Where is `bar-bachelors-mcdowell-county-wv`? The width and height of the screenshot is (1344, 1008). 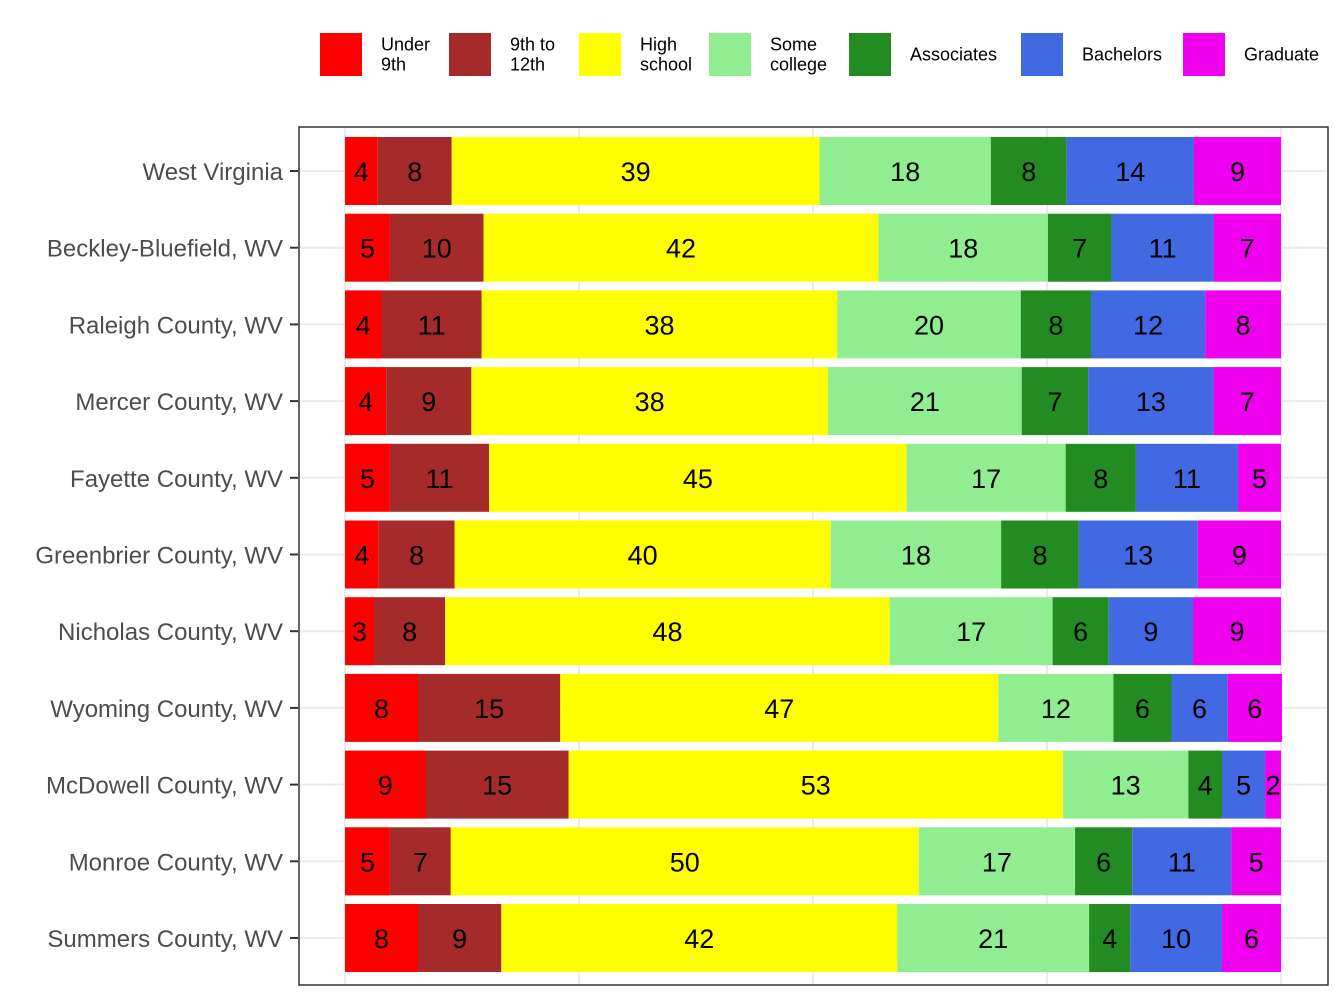
bar-bachelors-mcdowell-county-wv is located at coordinates (1244, 784).